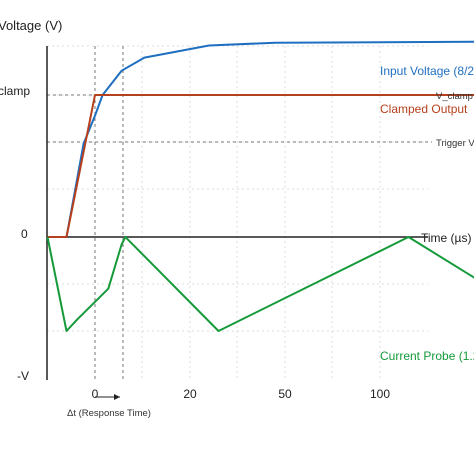 The image size is (474, 474). Describe the element at coordinates (15, 91) in the screenshot. I see `y-tick-label-clamp: clamp` at that location.